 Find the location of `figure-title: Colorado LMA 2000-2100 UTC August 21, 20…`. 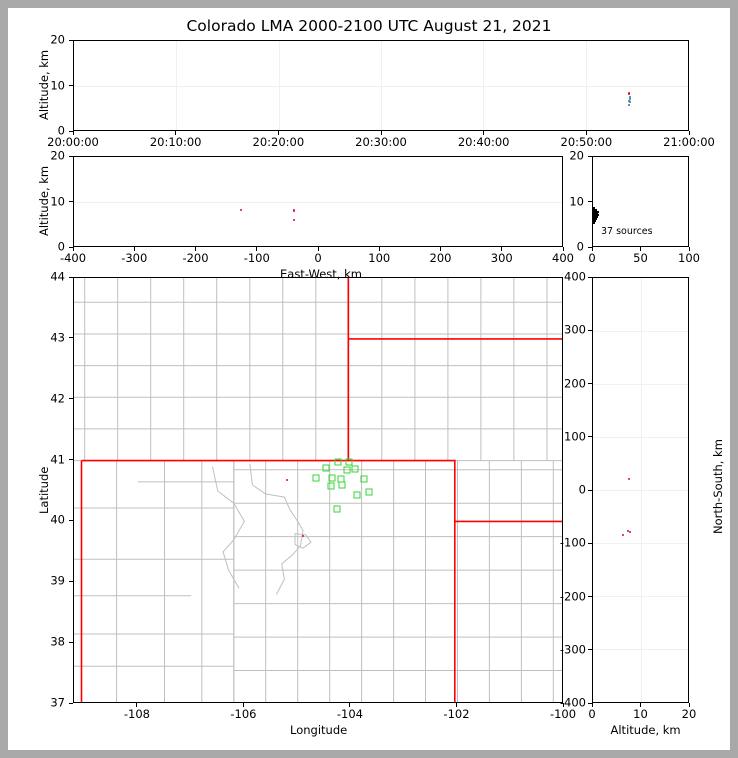

figure-title: Colorado LMA 2000-2100 UTC August 21, 20… is located at coordinates (369, 26).